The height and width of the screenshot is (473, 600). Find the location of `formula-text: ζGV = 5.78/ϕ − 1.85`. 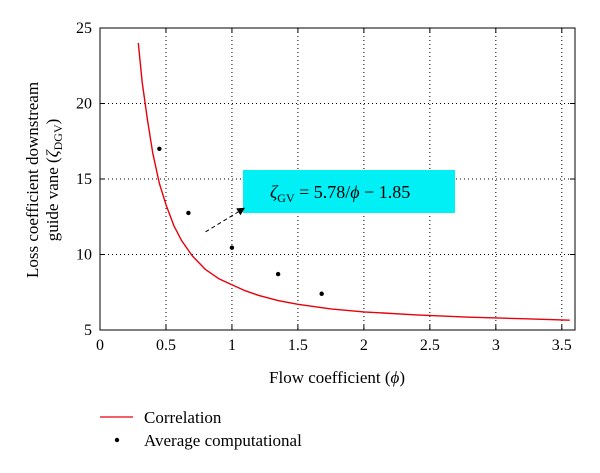

formula-text: ζGV = 5.78/ϕ − 1.85 is located at coordinates (340, 193).